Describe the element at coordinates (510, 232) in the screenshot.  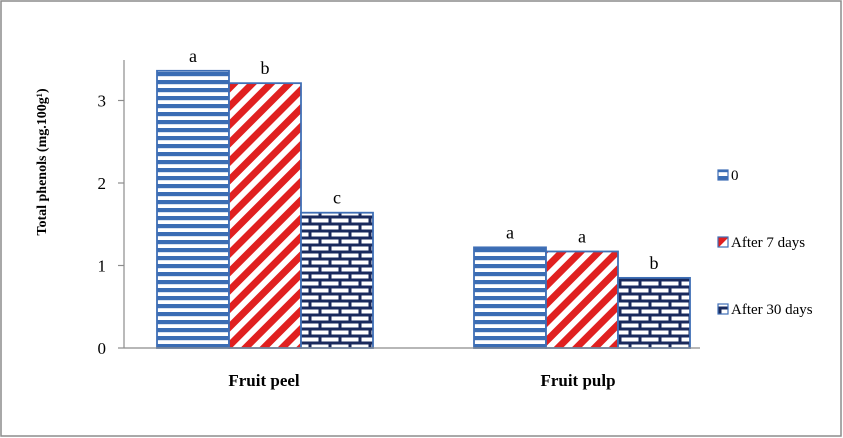
I see `significance-label-1-0: a` at that location.